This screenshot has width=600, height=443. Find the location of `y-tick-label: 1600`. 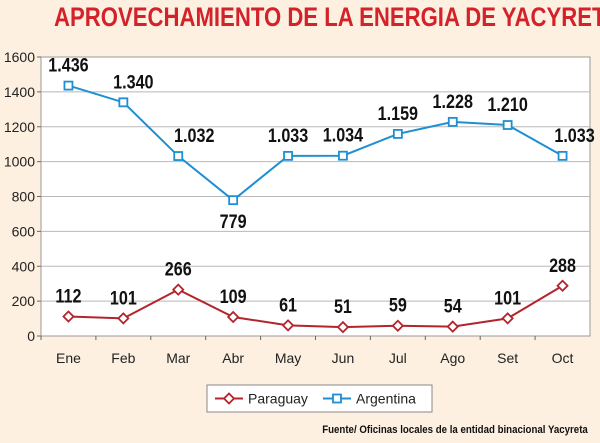

y-tick-label: 1600 is located at coordinates (19, 57).